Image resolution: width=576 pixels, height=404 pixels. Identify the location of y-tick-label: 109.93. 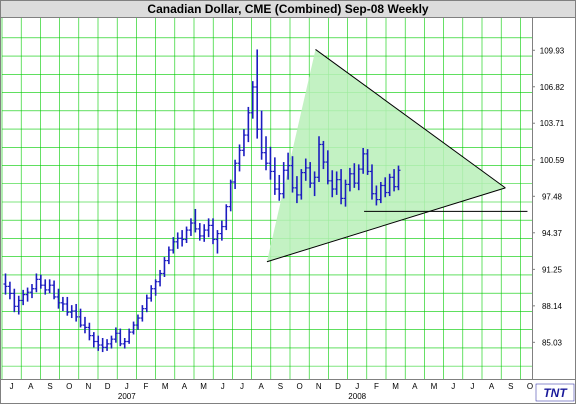
(552, 50).